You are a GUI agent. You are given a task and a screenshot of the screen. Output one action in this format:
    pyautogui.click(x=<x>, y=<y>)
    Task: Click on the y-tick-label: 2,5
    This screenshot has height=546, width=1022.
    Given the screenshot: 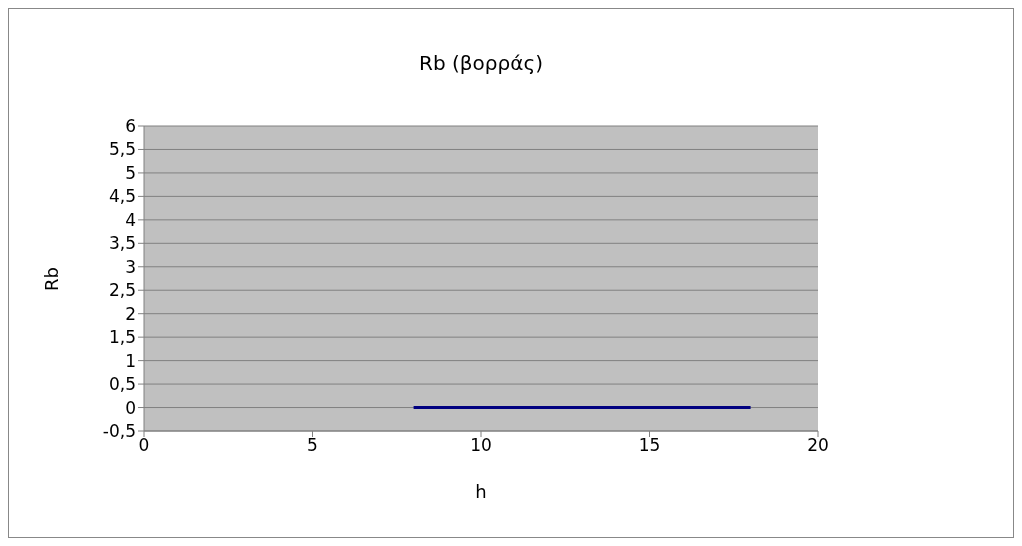 What is the action you would take?
    pyautogui.click(x=122, y=290)
    